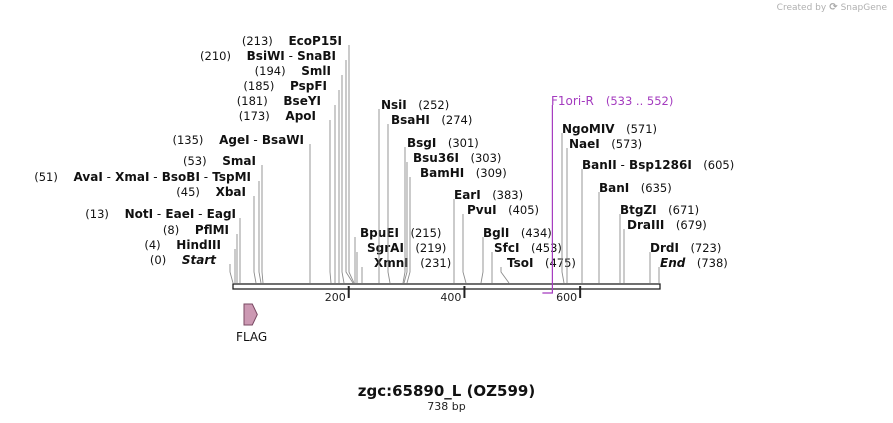 Image resolution: width=893 pixels, height=423 pixels. Describe the element at coordinates (832, 7) in the screenshot. I see `snapgene-credit: Created by ⟳ SnapGene` at that location.